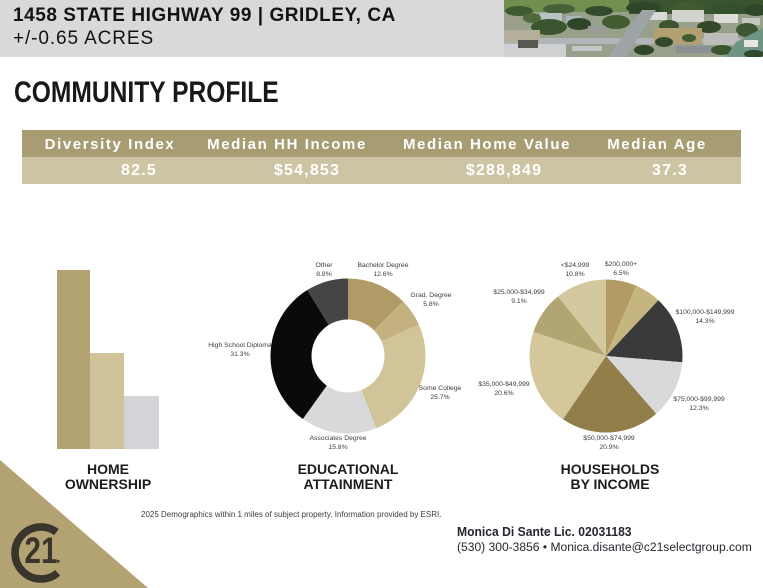 The height and width of the screenshot is (588, 763). What do you see at coordinates (41, 550) in the screenshot?
I see `svg-text: 21` at bounding box center [41, 550].